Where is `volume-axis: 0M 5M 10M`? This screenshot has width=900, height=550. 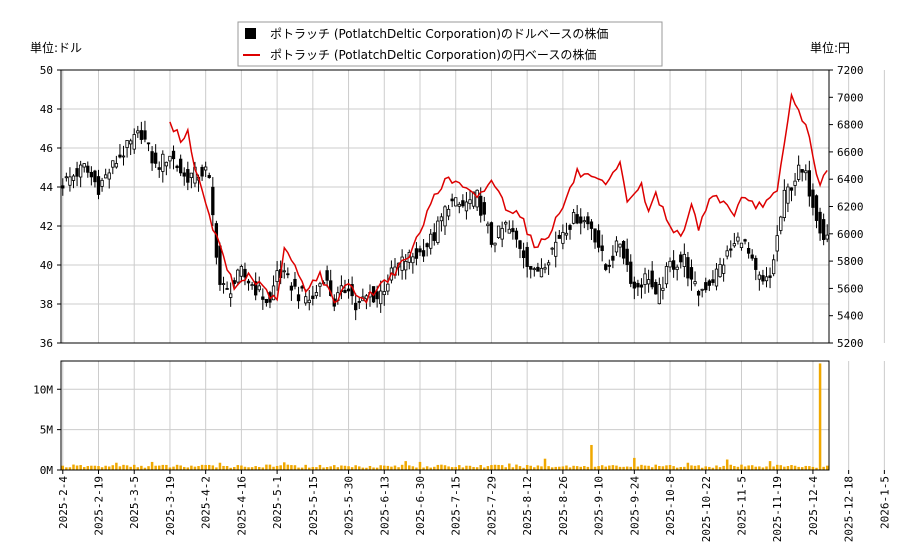 volume-axis: 0M 5M 10M is located at coordinates (47, 430).